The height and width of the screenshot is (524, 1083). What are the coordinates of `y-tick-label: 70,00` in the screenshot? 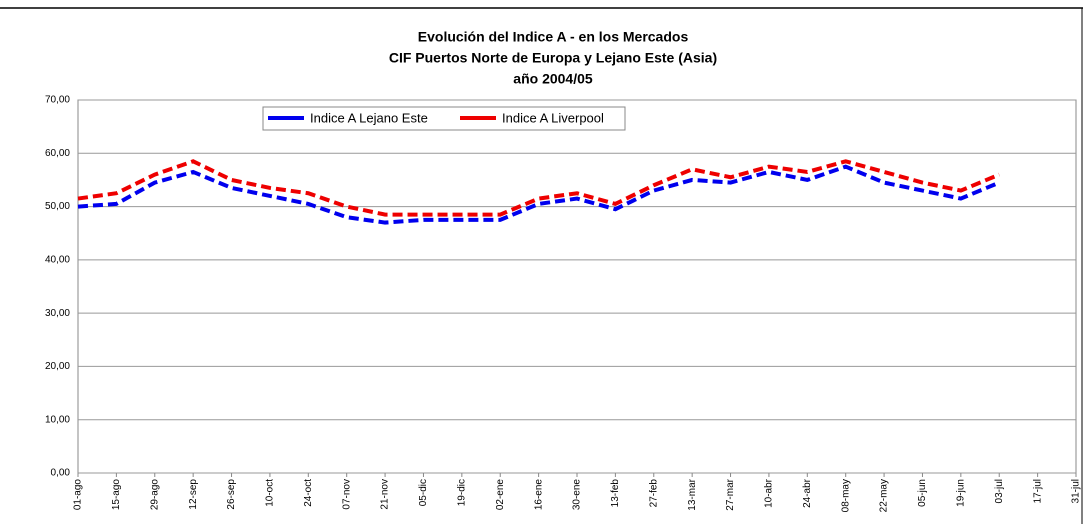 It's located at (57, 100).